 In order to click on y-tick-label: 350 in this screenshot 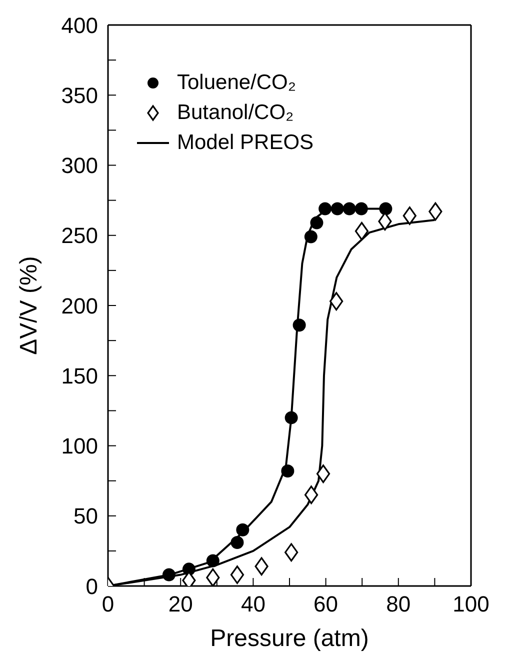, I will do `click(79, 95)`.